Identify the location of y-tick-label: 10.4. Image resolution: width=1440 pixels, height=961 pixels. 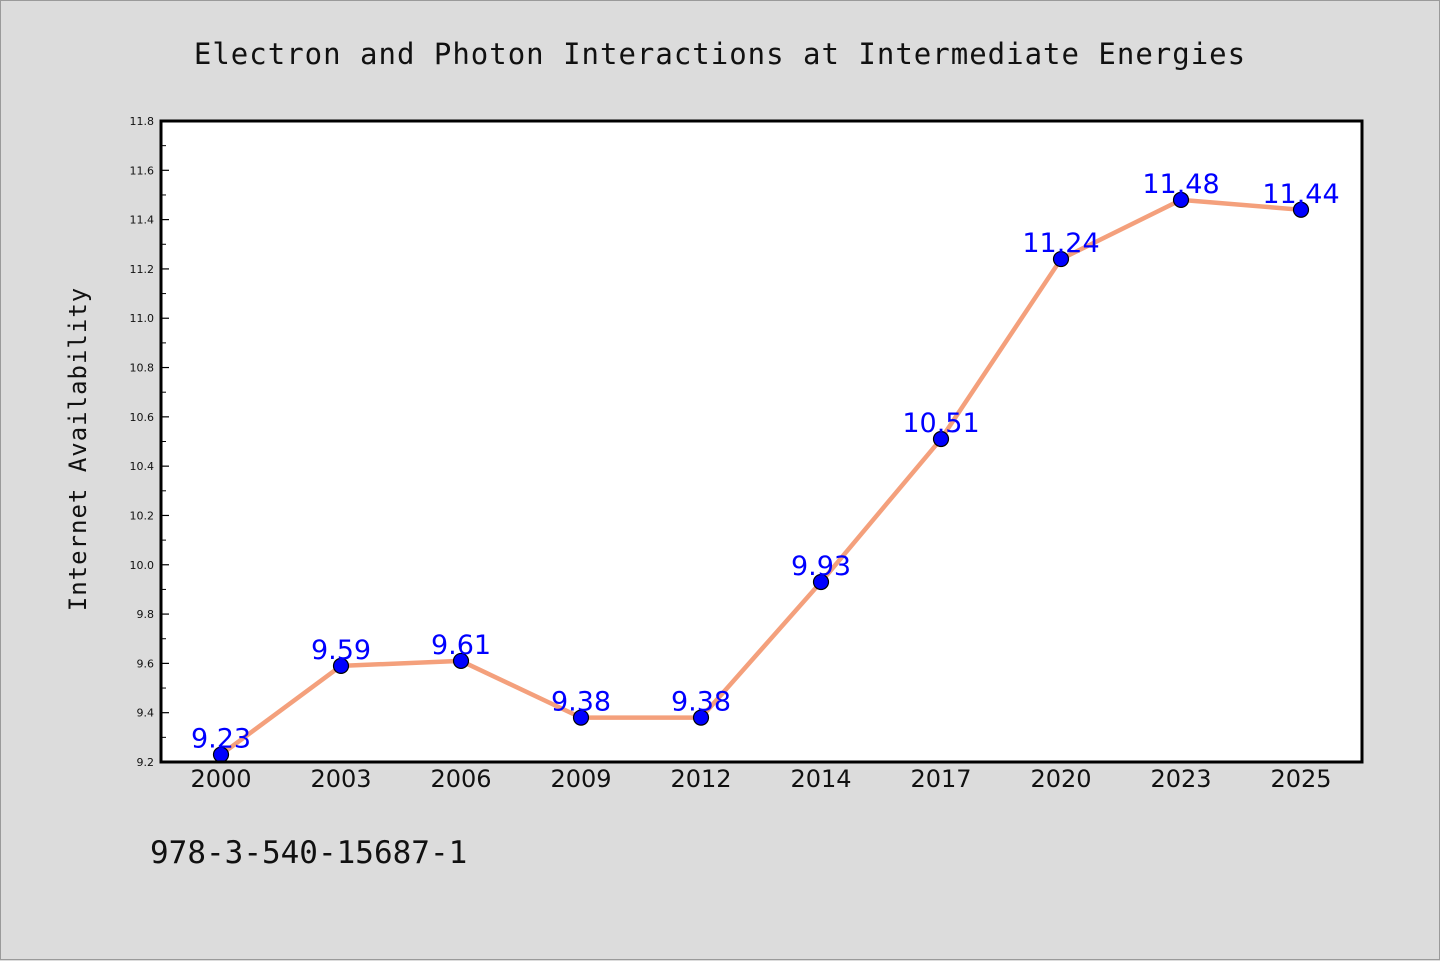
(142, 466).